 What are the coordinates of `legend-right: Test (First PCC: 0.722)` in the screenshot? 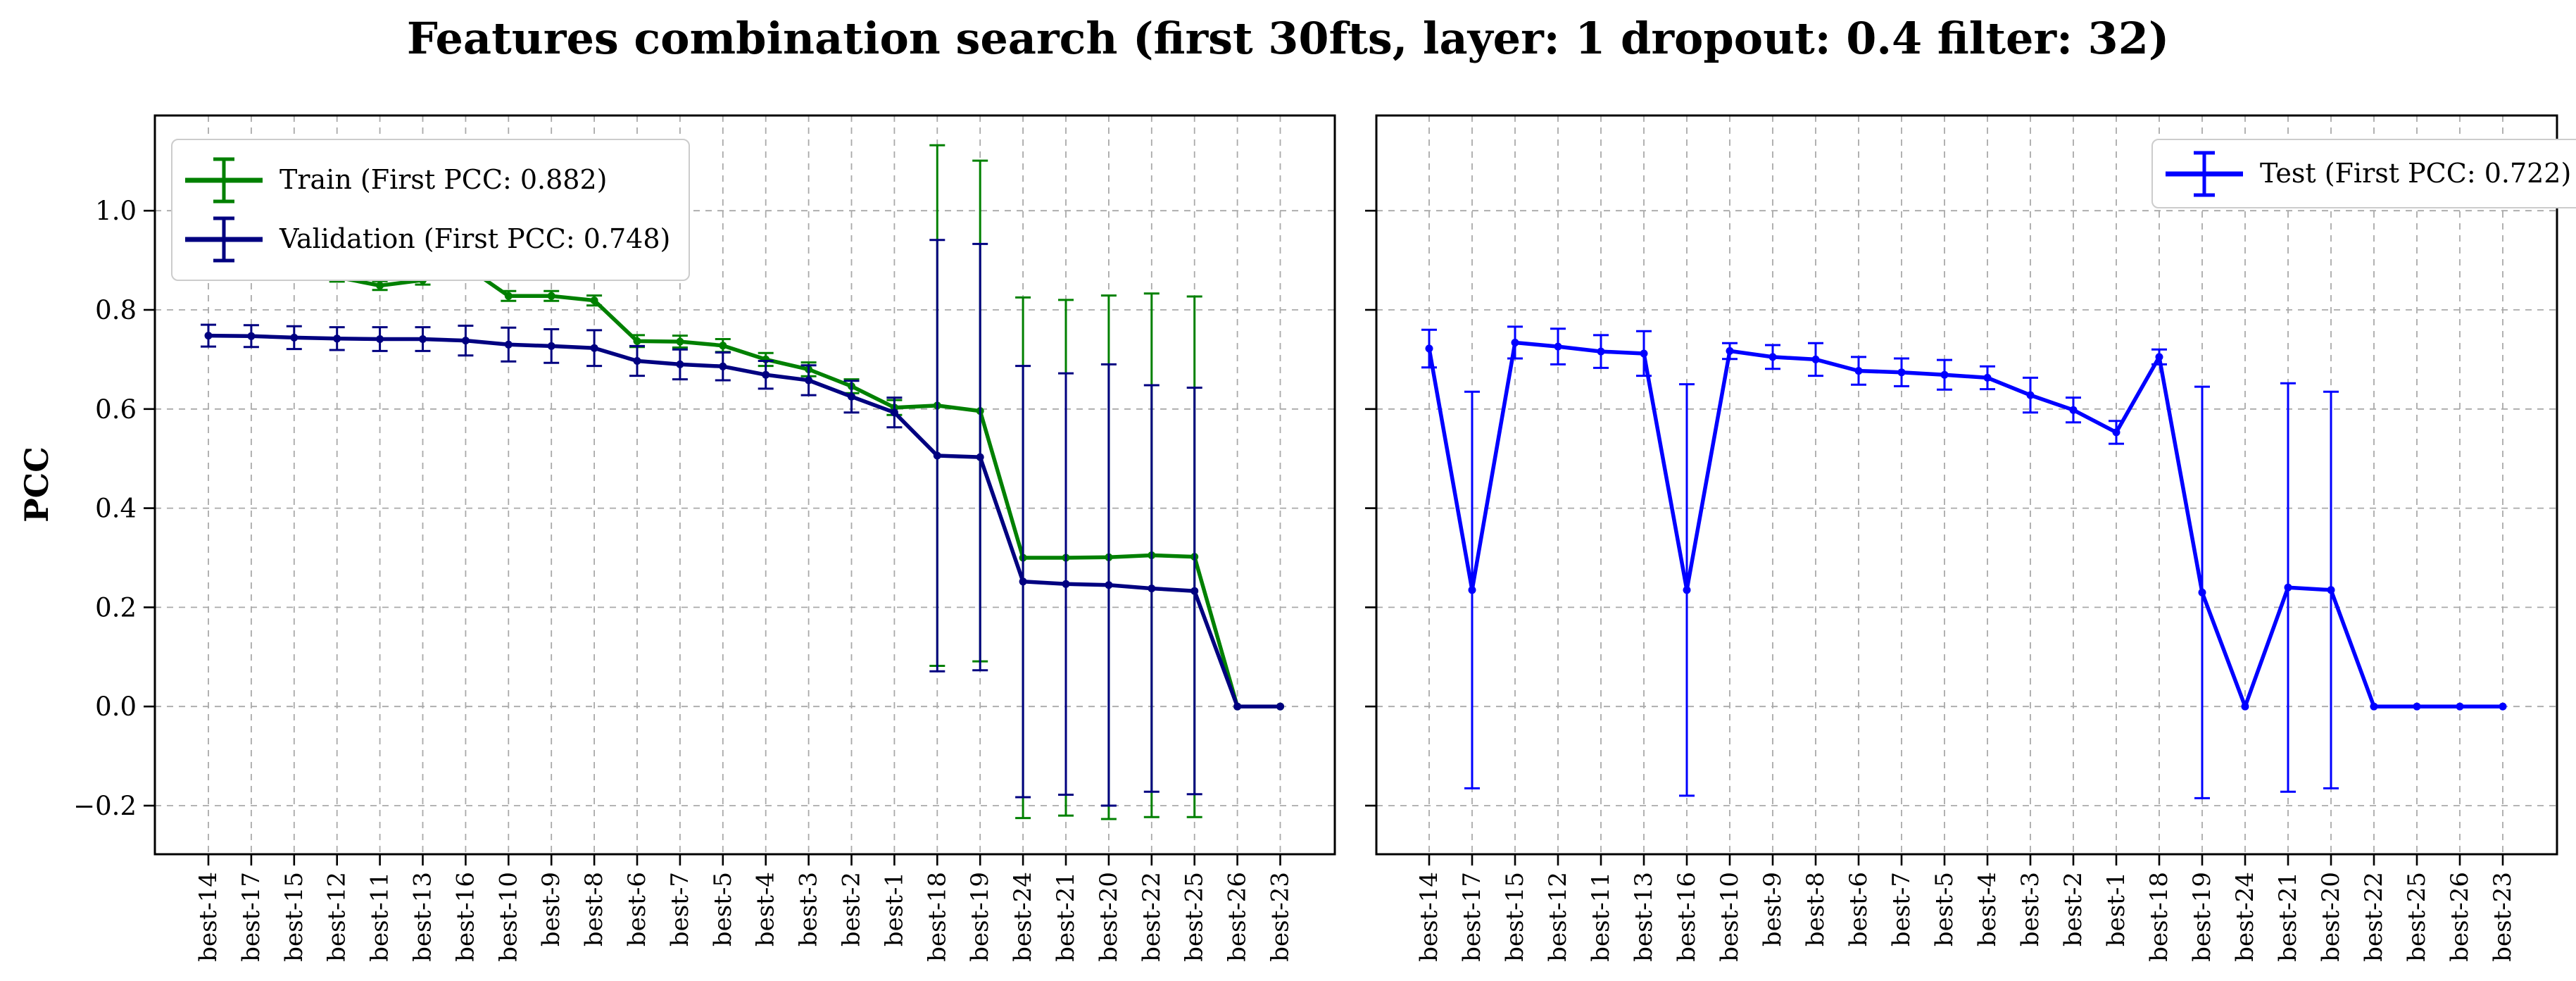 It's located at (2363, 173).